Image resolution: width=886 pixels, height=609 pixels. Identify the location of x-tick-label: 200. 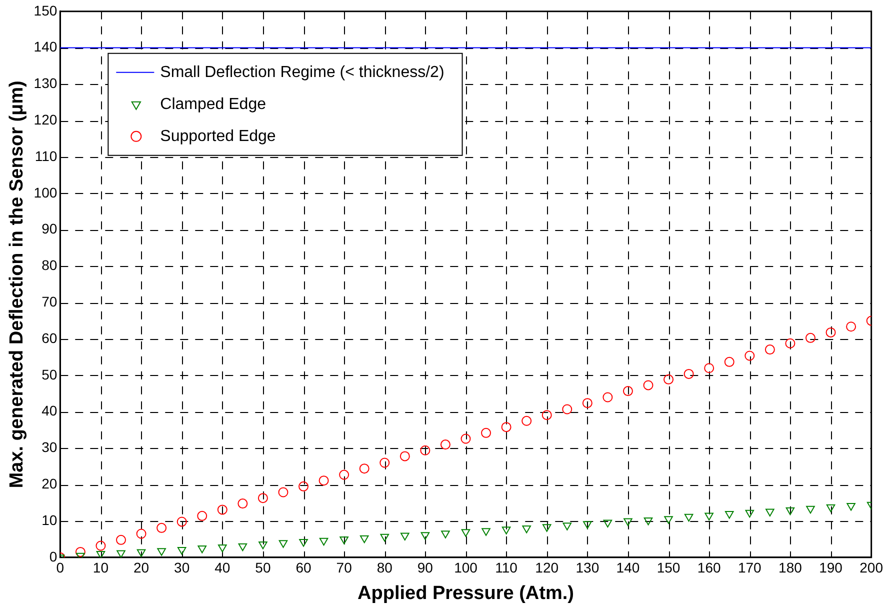
(872, 568).